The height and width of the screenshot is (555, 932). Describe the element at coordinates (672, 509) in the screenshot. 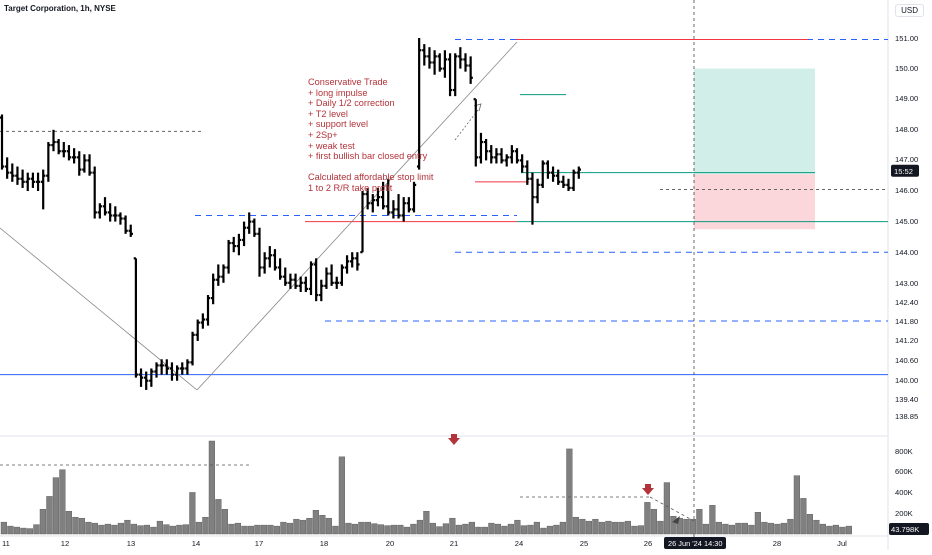

I see `volume-trend` at that location.